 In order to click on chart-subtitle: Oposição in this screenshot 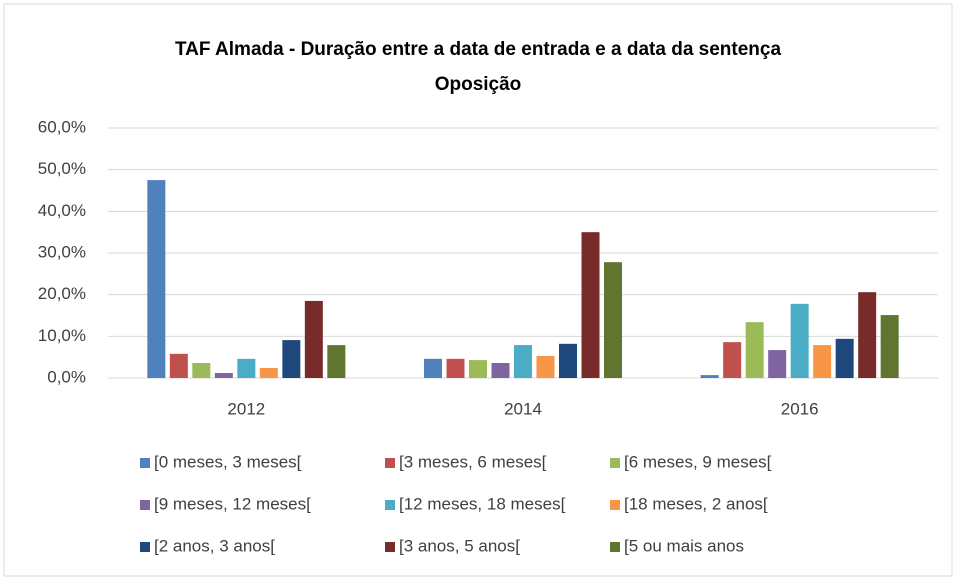, I will do `click(478, 84)`.